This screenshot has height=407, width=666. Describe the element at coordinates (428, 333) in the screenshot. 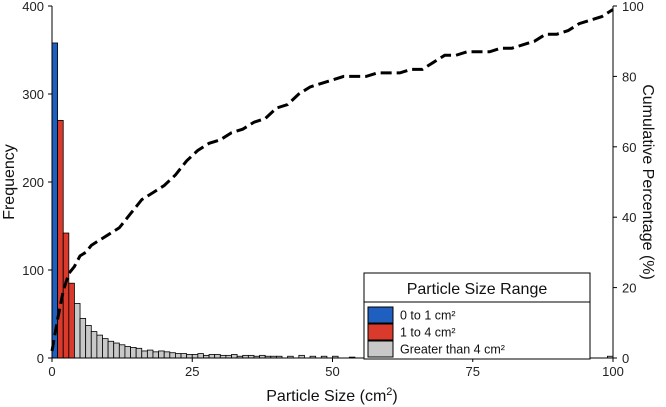

I see `legend-label-1: 1 to 4 cm²` at that location.